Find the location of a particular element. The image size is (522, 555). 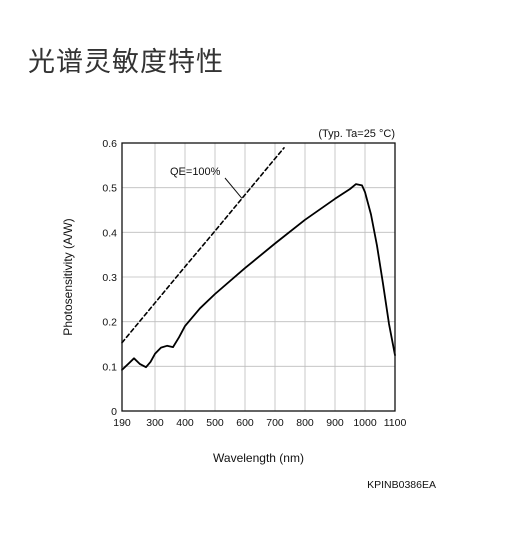

x-tick-label: 1100 is located at coordinates (395, 423).